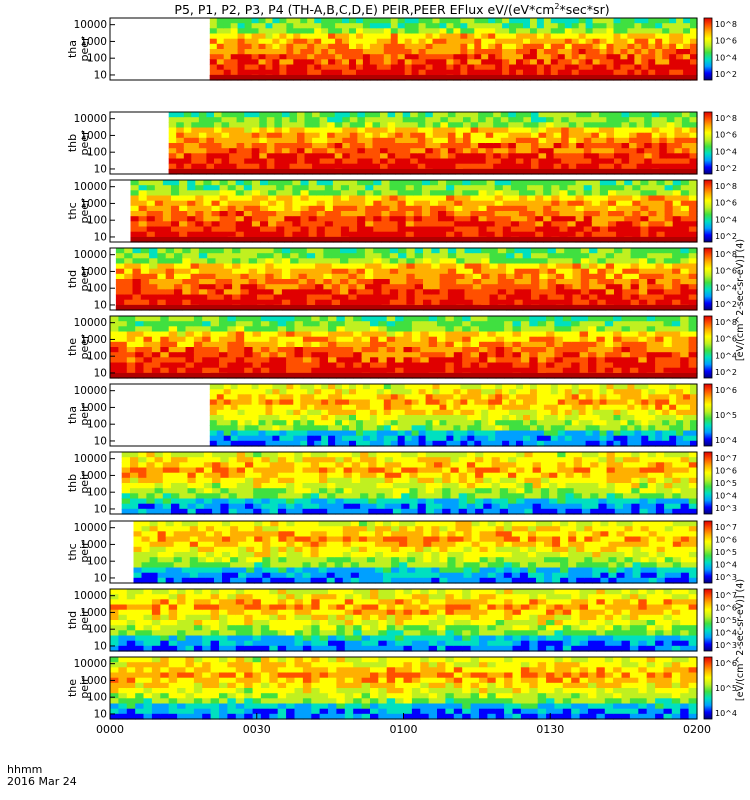 This screenshot has width=750, height=800. I want to click on colorbar-tick-label: 10^2, so click(726, 236).